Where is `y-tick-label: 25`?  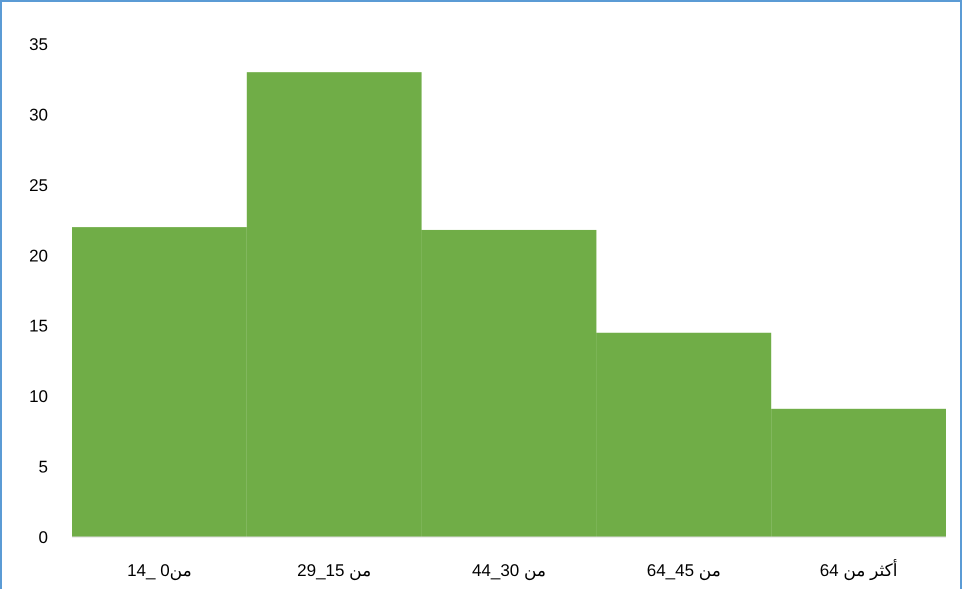 y-tick-label: 25 is located at coordinates (38, 185).